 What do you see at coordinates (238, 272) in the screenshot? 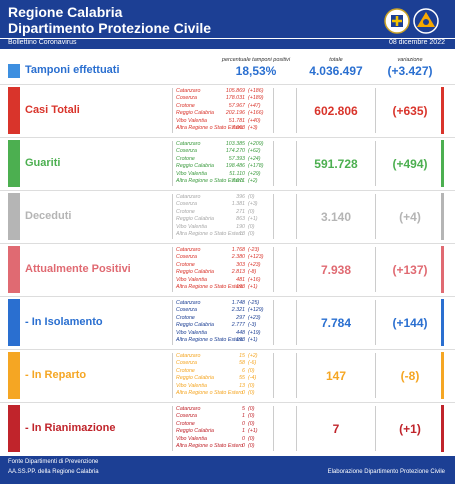
I see `area-value: 2.813` at bounding box center [238, 272].